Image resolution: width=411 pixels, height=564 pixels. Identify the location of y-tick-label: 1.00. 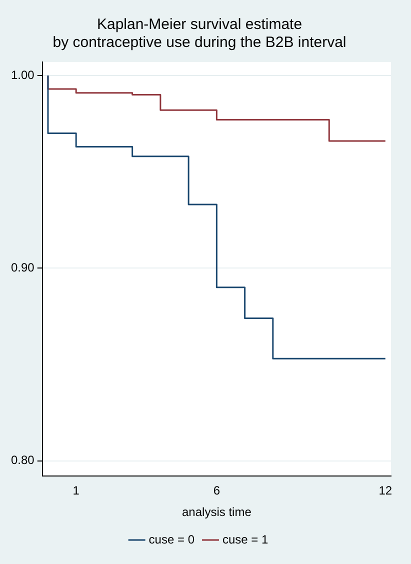
(22, 75).